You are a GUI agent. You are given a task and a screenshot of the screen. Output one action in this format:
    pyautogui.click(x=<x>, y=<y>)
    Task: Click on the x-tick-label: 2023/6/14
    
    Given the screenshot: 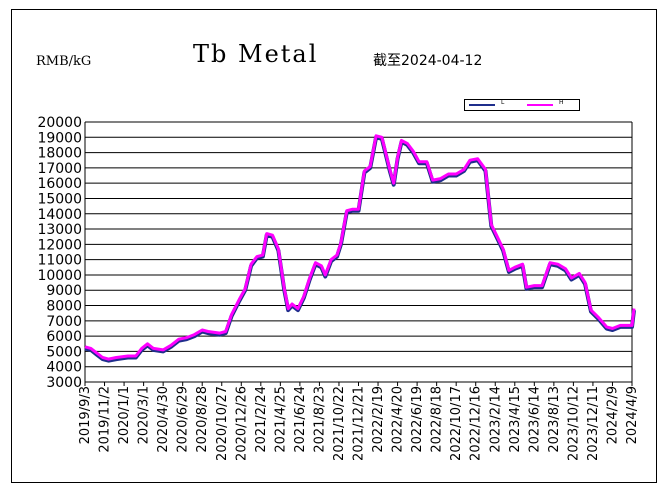 What is the action you would take?
    pyautogui.click(x=534, y=419)
    